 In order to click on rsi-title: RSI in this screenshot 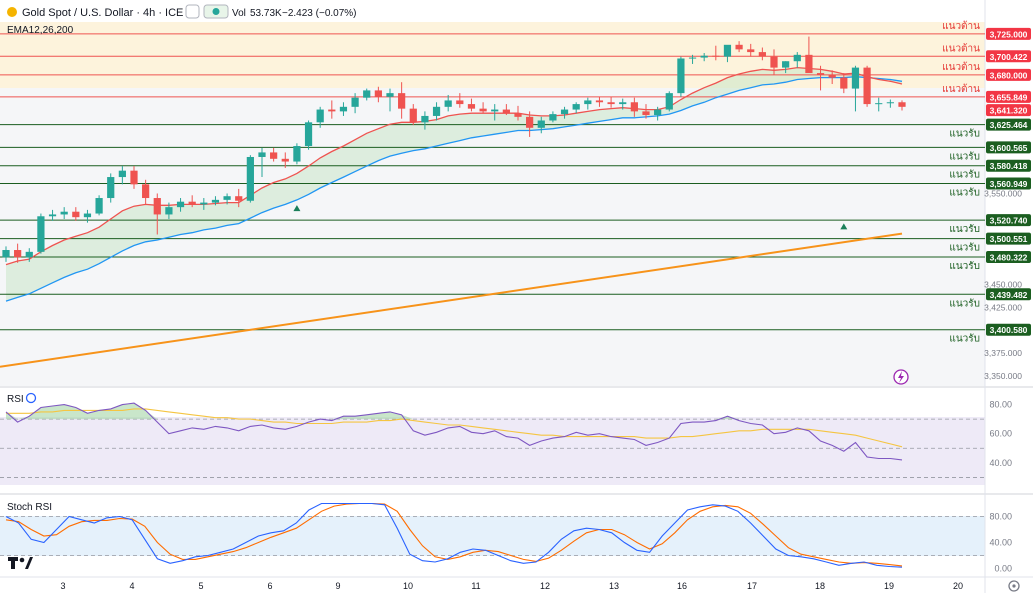, I will do `click(15, 399)`.